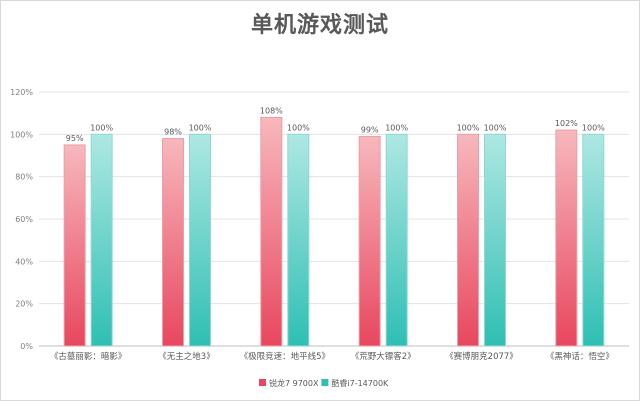 This screenshot has width=640, height=401. Describe the element at coordinates (319, 25) in the screenshot. I see `chart-title: 单机游戏测试` at that location.